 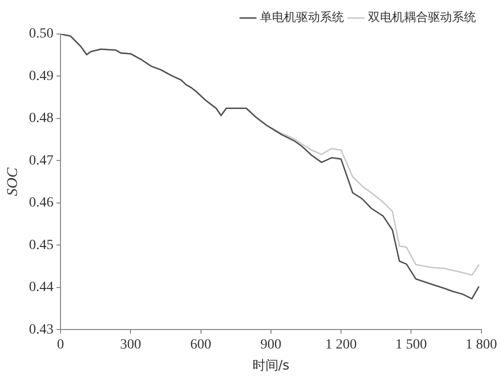 I want to click on y-axis-title: SOC, so click(x=12, y=181).